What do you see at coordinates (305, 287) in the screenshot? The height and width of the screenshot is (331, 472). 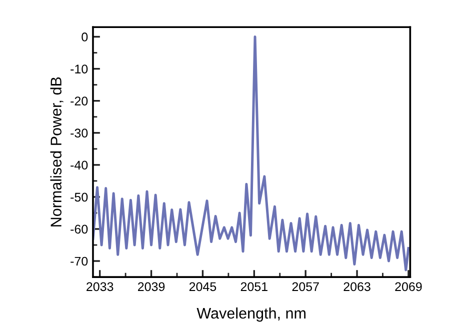 I see `x-tick-label: 2057` at bounding box center [305, 287].